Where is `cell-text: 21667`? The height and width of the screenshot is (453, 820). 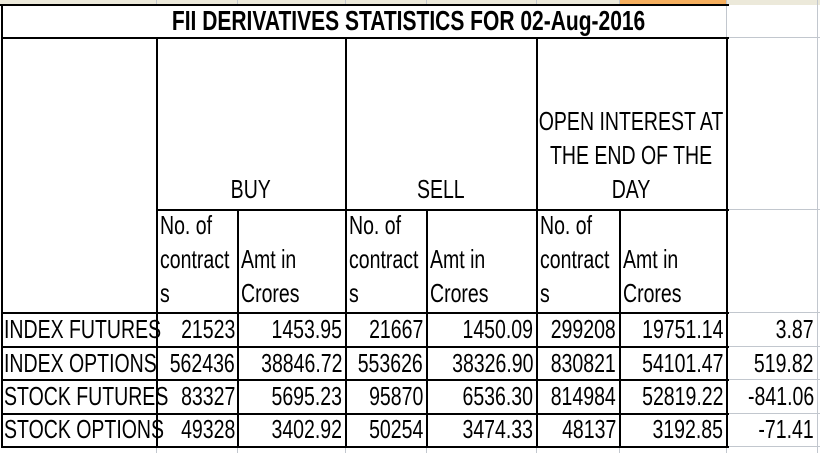
cell-text: 21667 is located at coordinates (395, 329).